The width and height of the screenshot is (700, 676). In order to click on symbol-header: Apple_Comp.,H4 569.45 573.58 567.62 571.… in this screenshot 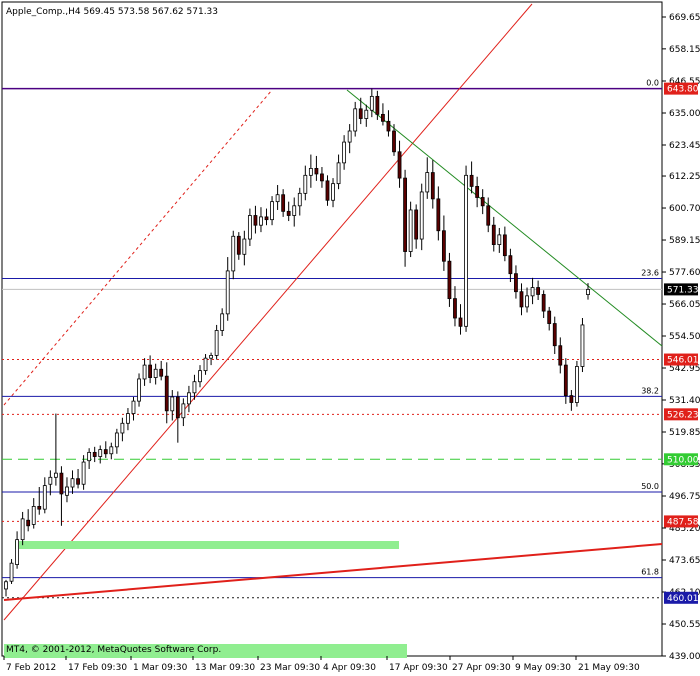, I will do `click(112, 12)`.